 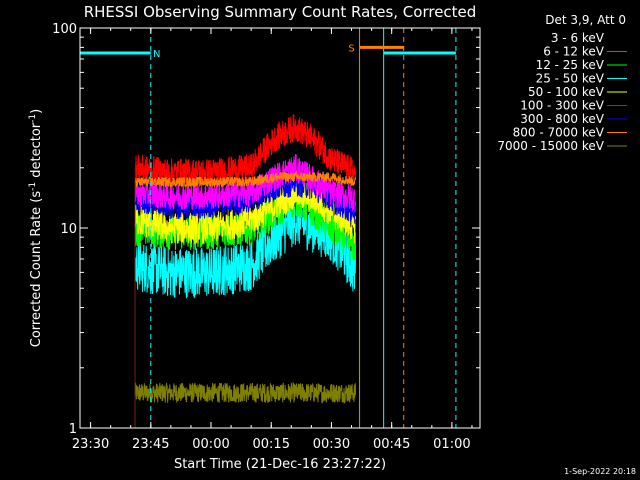 What do you see at coordinates (268, 51) in the screenshot?
I see `annotation-bars: NS` at bounding box center [268, 51].